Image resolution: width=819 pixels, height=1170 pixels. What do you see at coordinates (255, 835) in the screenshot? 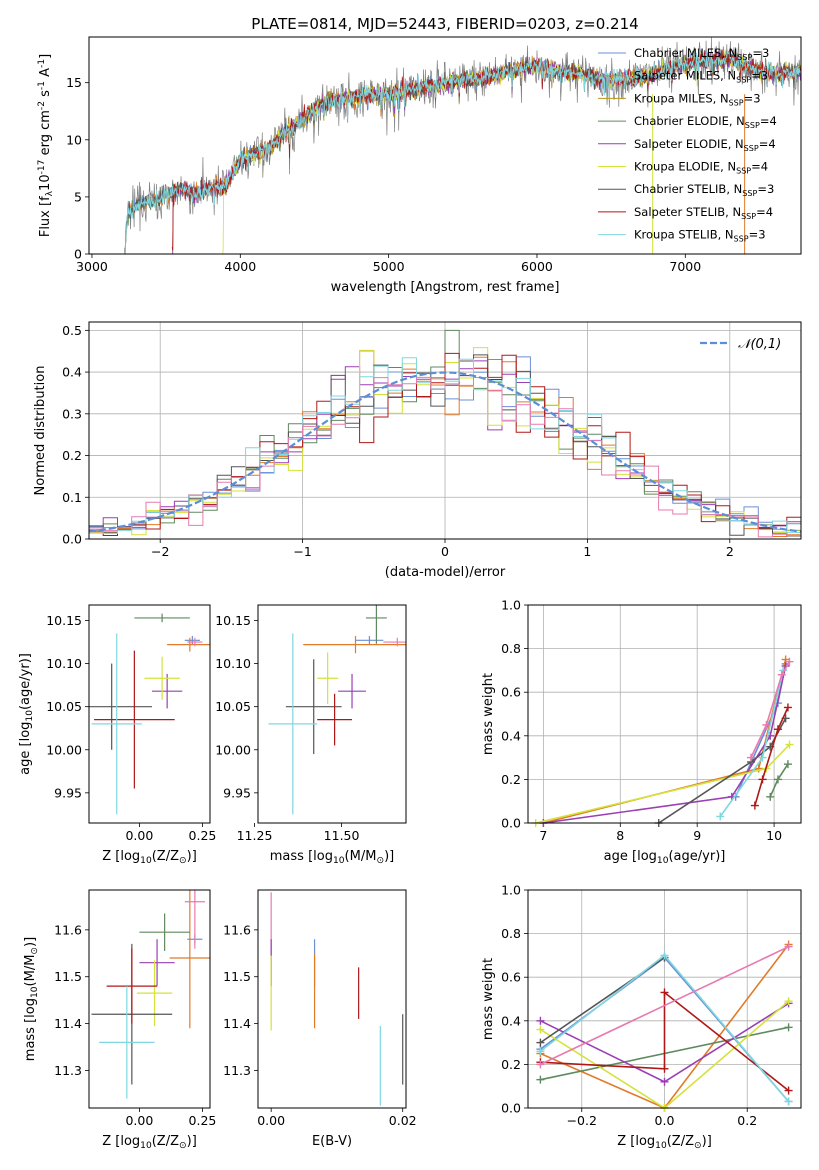
I see `x-tick-label: 11.25` at bounding box center [255, 835].